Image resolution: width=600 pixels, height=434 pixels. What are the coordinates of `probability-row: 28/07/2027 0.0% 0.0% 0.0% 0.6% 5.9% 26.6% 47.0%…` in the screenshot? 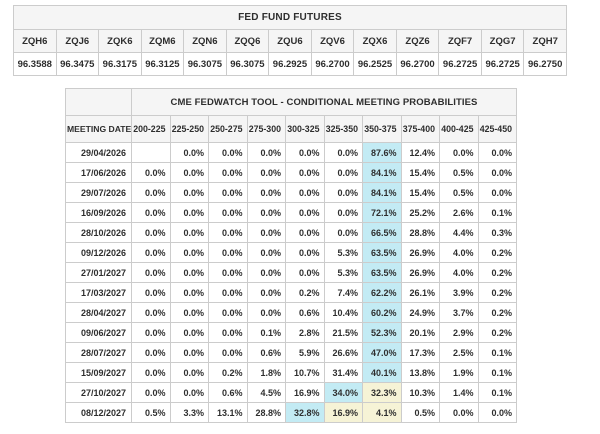 It's located at (291, 352).